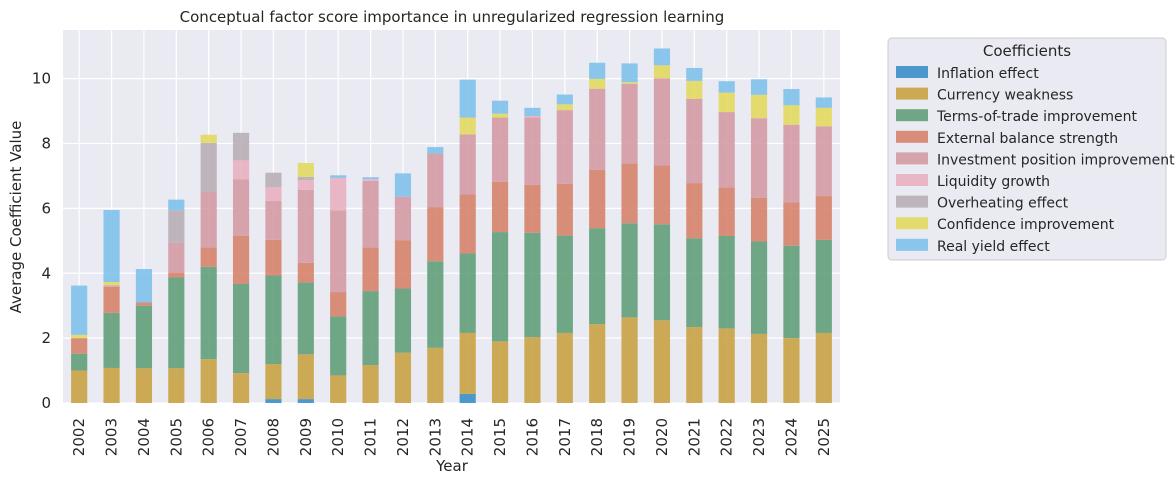 The height and width of the screenshot is (484, 1176). Describe the element at coordinates (1027, 139) in the screenshot. I see `legend-label: External balance strength` at that location.